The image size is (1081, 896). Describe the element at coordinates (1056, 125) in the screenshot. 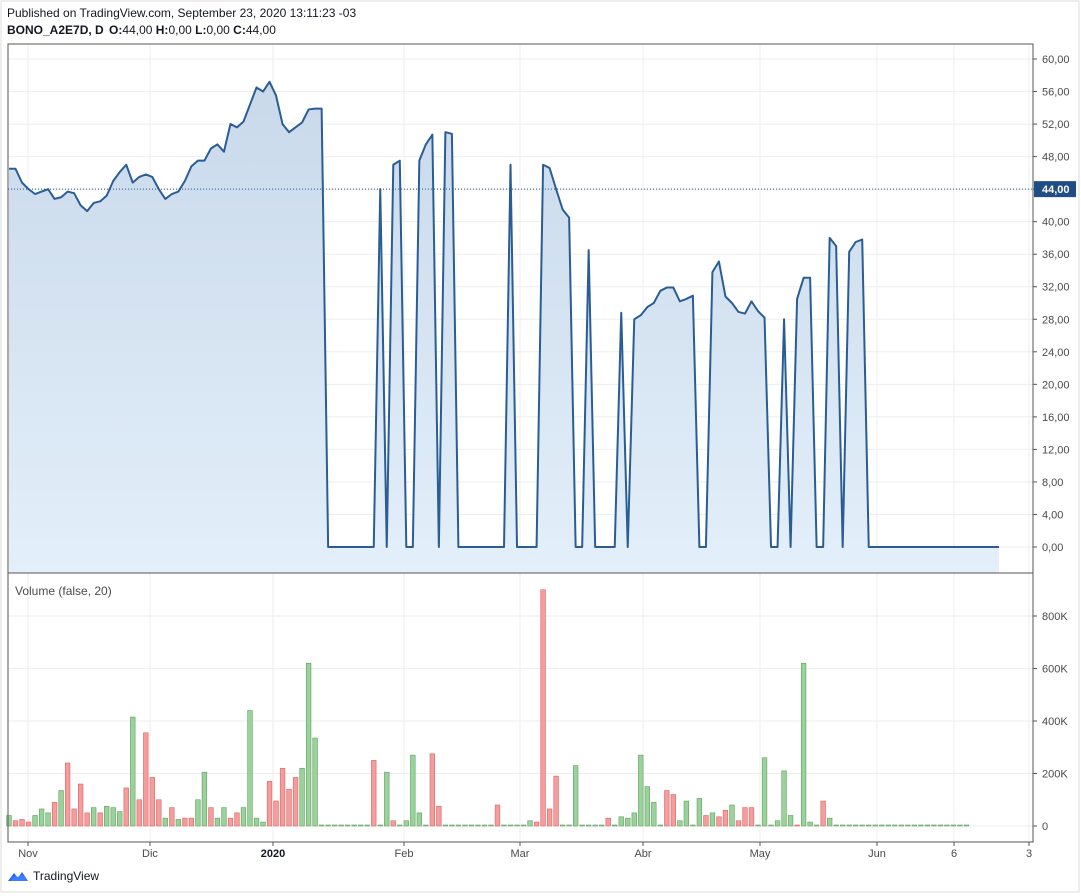

I see `price-tick-label: 52,00` at that location.